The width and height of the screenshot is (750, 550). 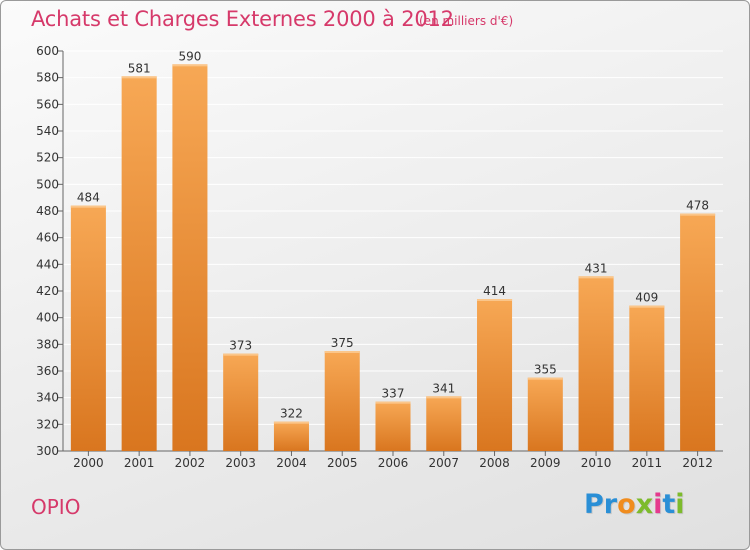 What do you see at coordinates (47, 131) in the screenshot?
I see `y-tick-label: 540` at bounding box center [47, 131].